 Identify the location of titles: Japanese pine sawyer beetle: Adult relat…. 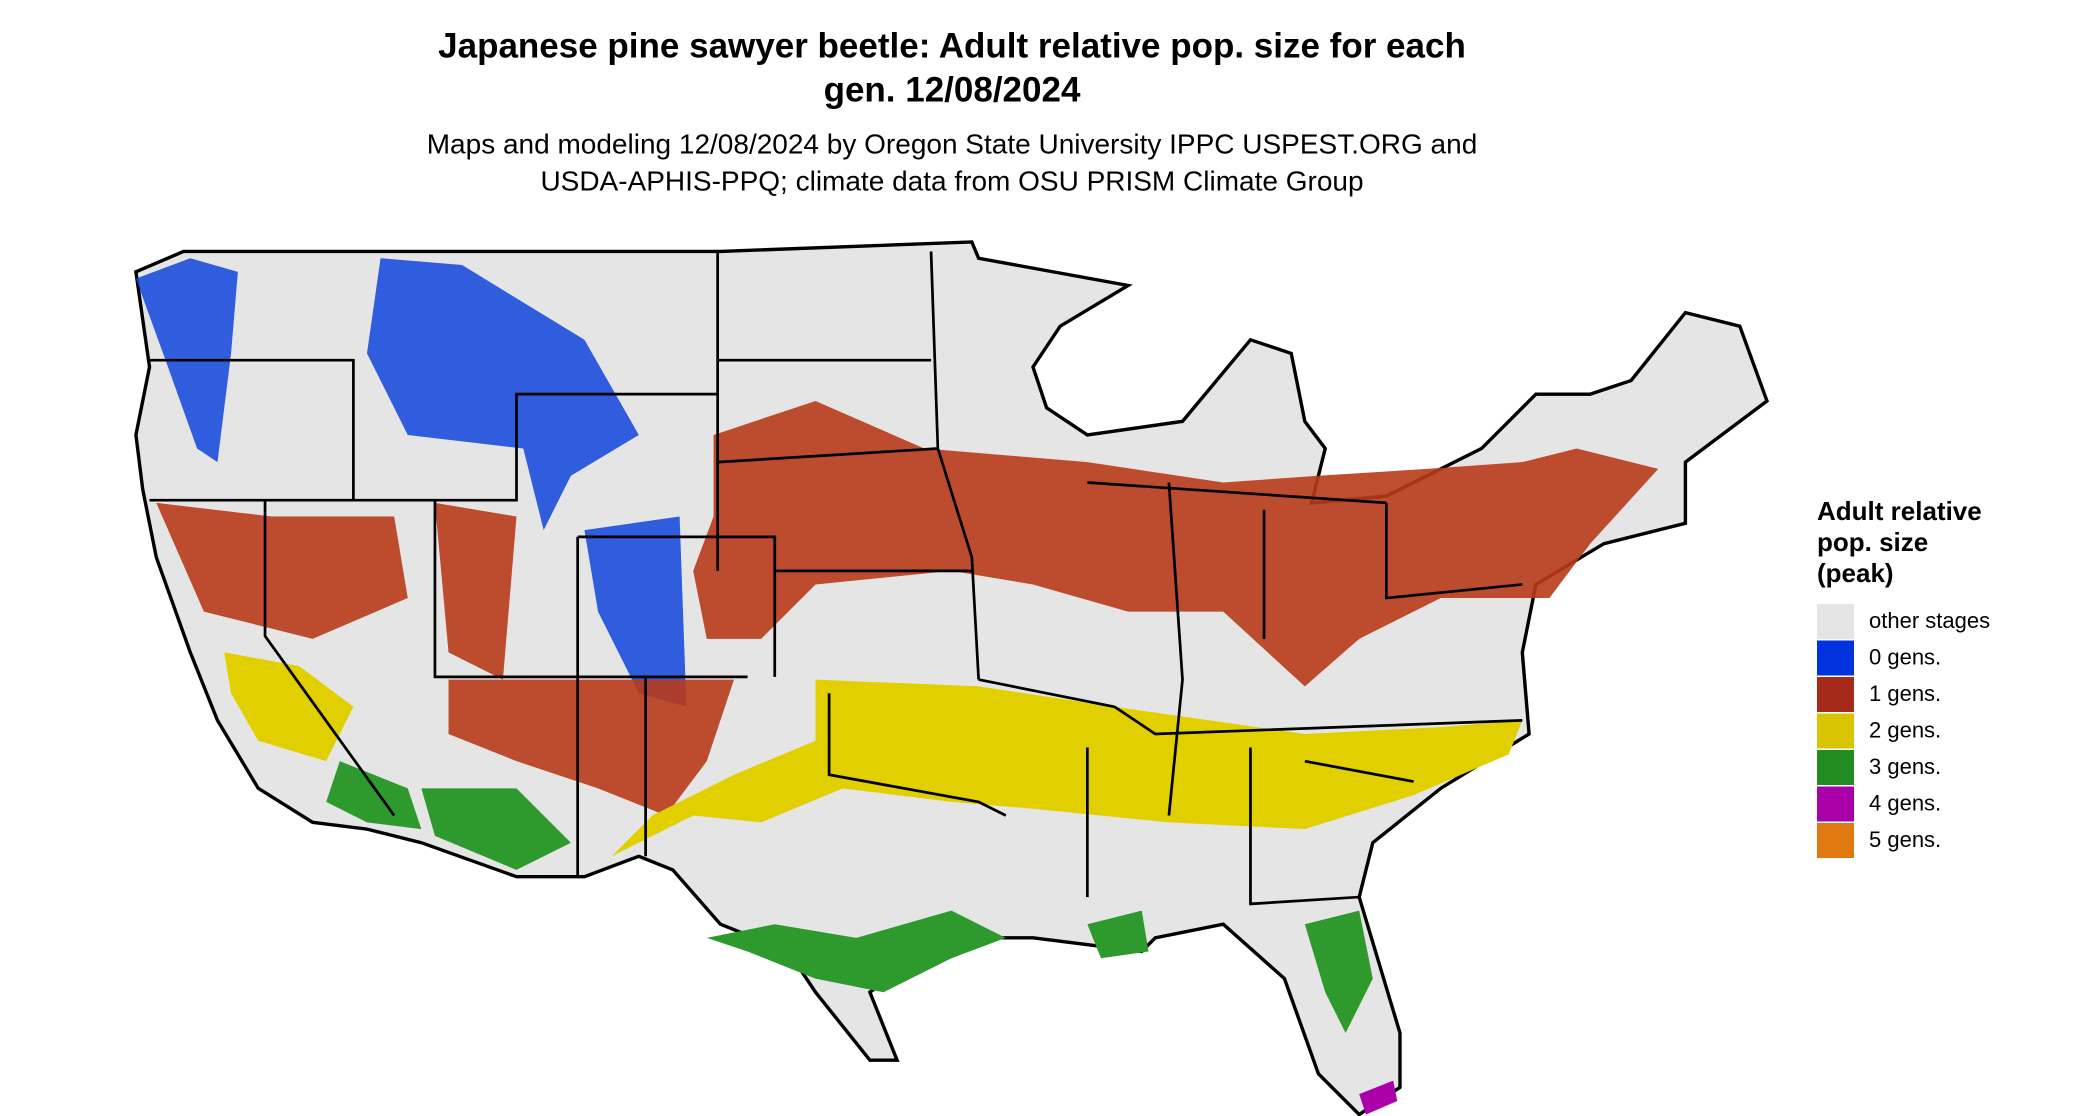
(952, 111).